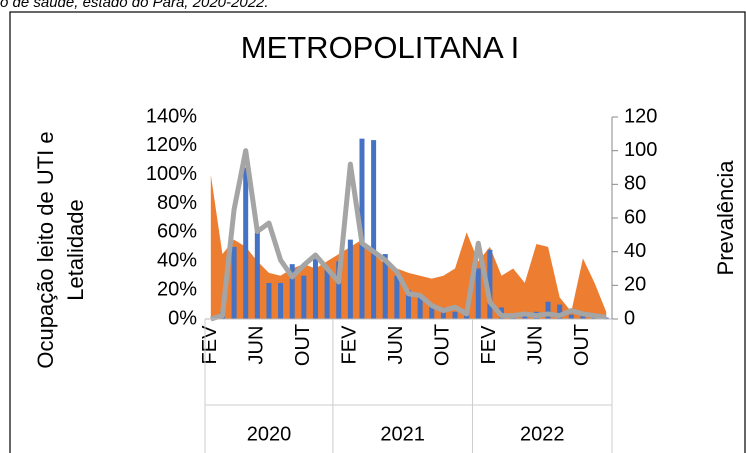  Describe the element at coordinates (182, 318) in the screenshot. I see `y-tick-label: 0%` at that location.